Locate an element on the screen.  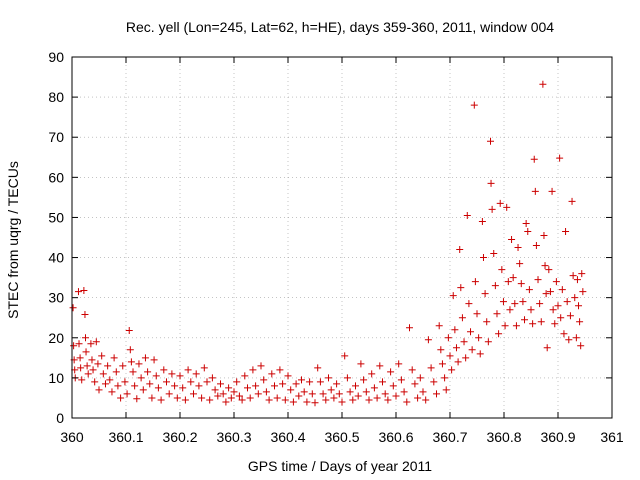
y-tick-label: 60 is located at coordinates (56, 177).